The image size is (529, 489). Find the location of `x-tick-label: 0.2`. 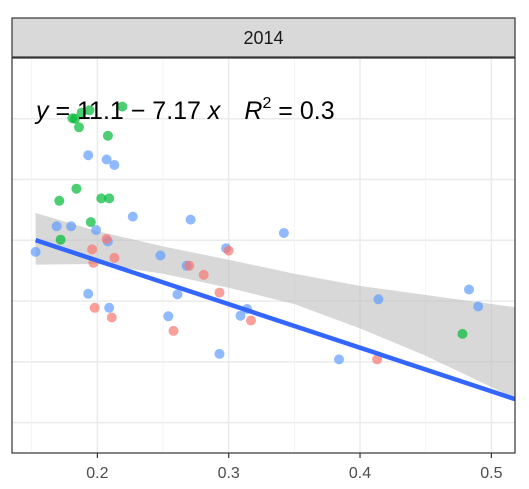

x-tick-label: 0.2 is located at coordinates (97, 473).